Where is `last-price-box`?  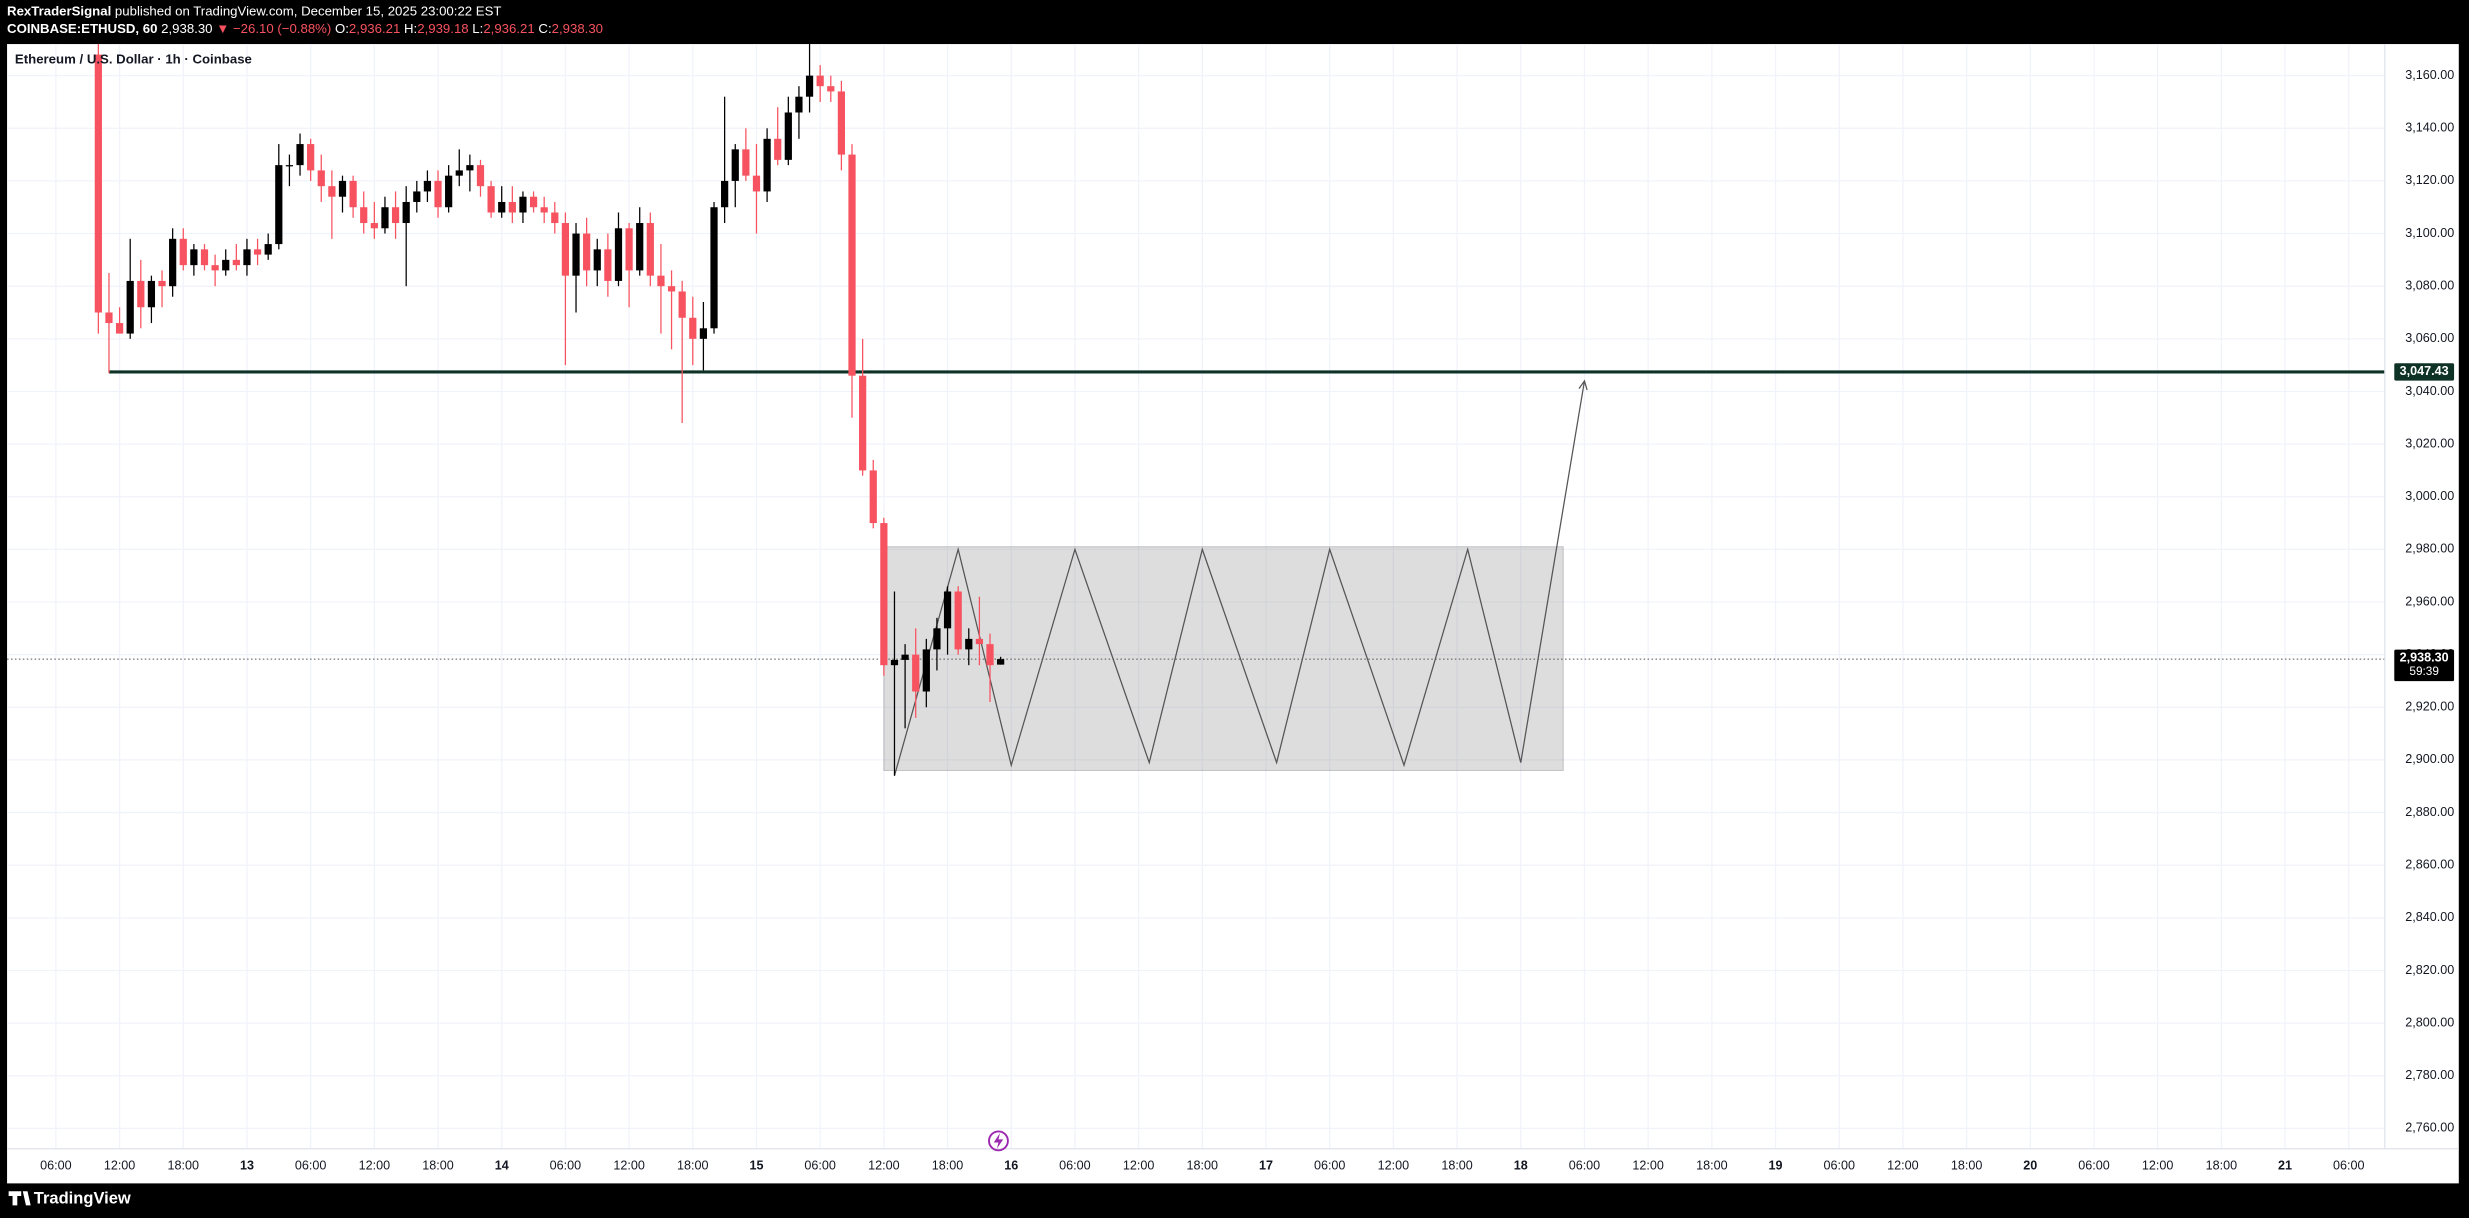 last-price-box is located at coordinates (2424, 665).